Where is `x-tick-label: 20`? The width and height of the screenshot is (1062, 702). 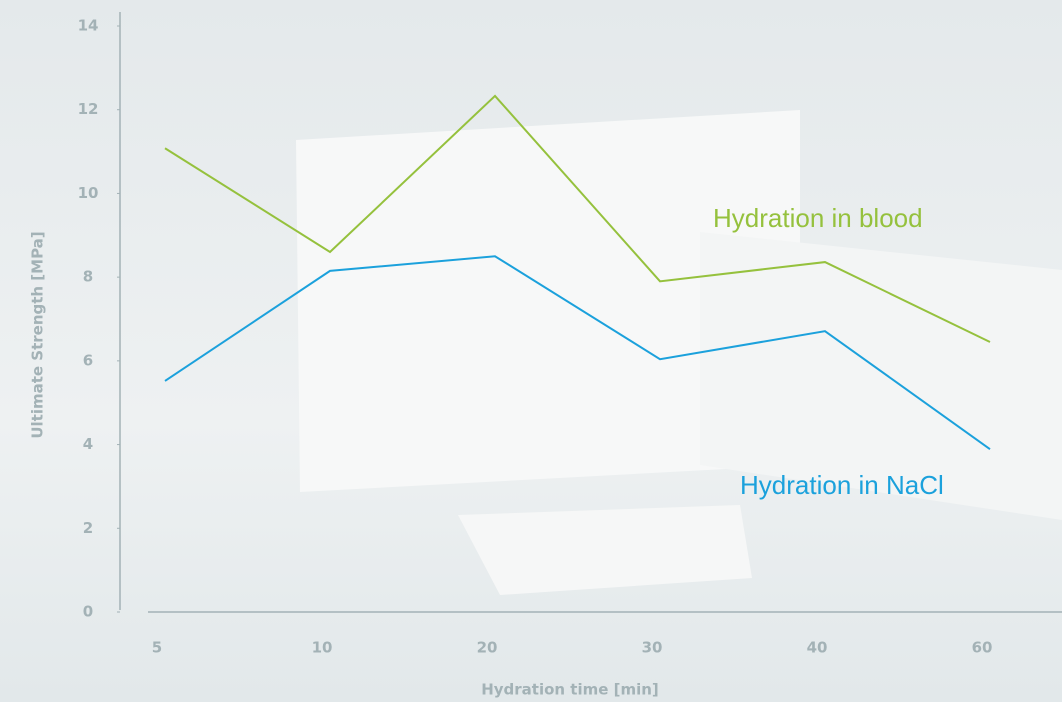
x-tick-label: 20 is located at coordinates (487, 648).